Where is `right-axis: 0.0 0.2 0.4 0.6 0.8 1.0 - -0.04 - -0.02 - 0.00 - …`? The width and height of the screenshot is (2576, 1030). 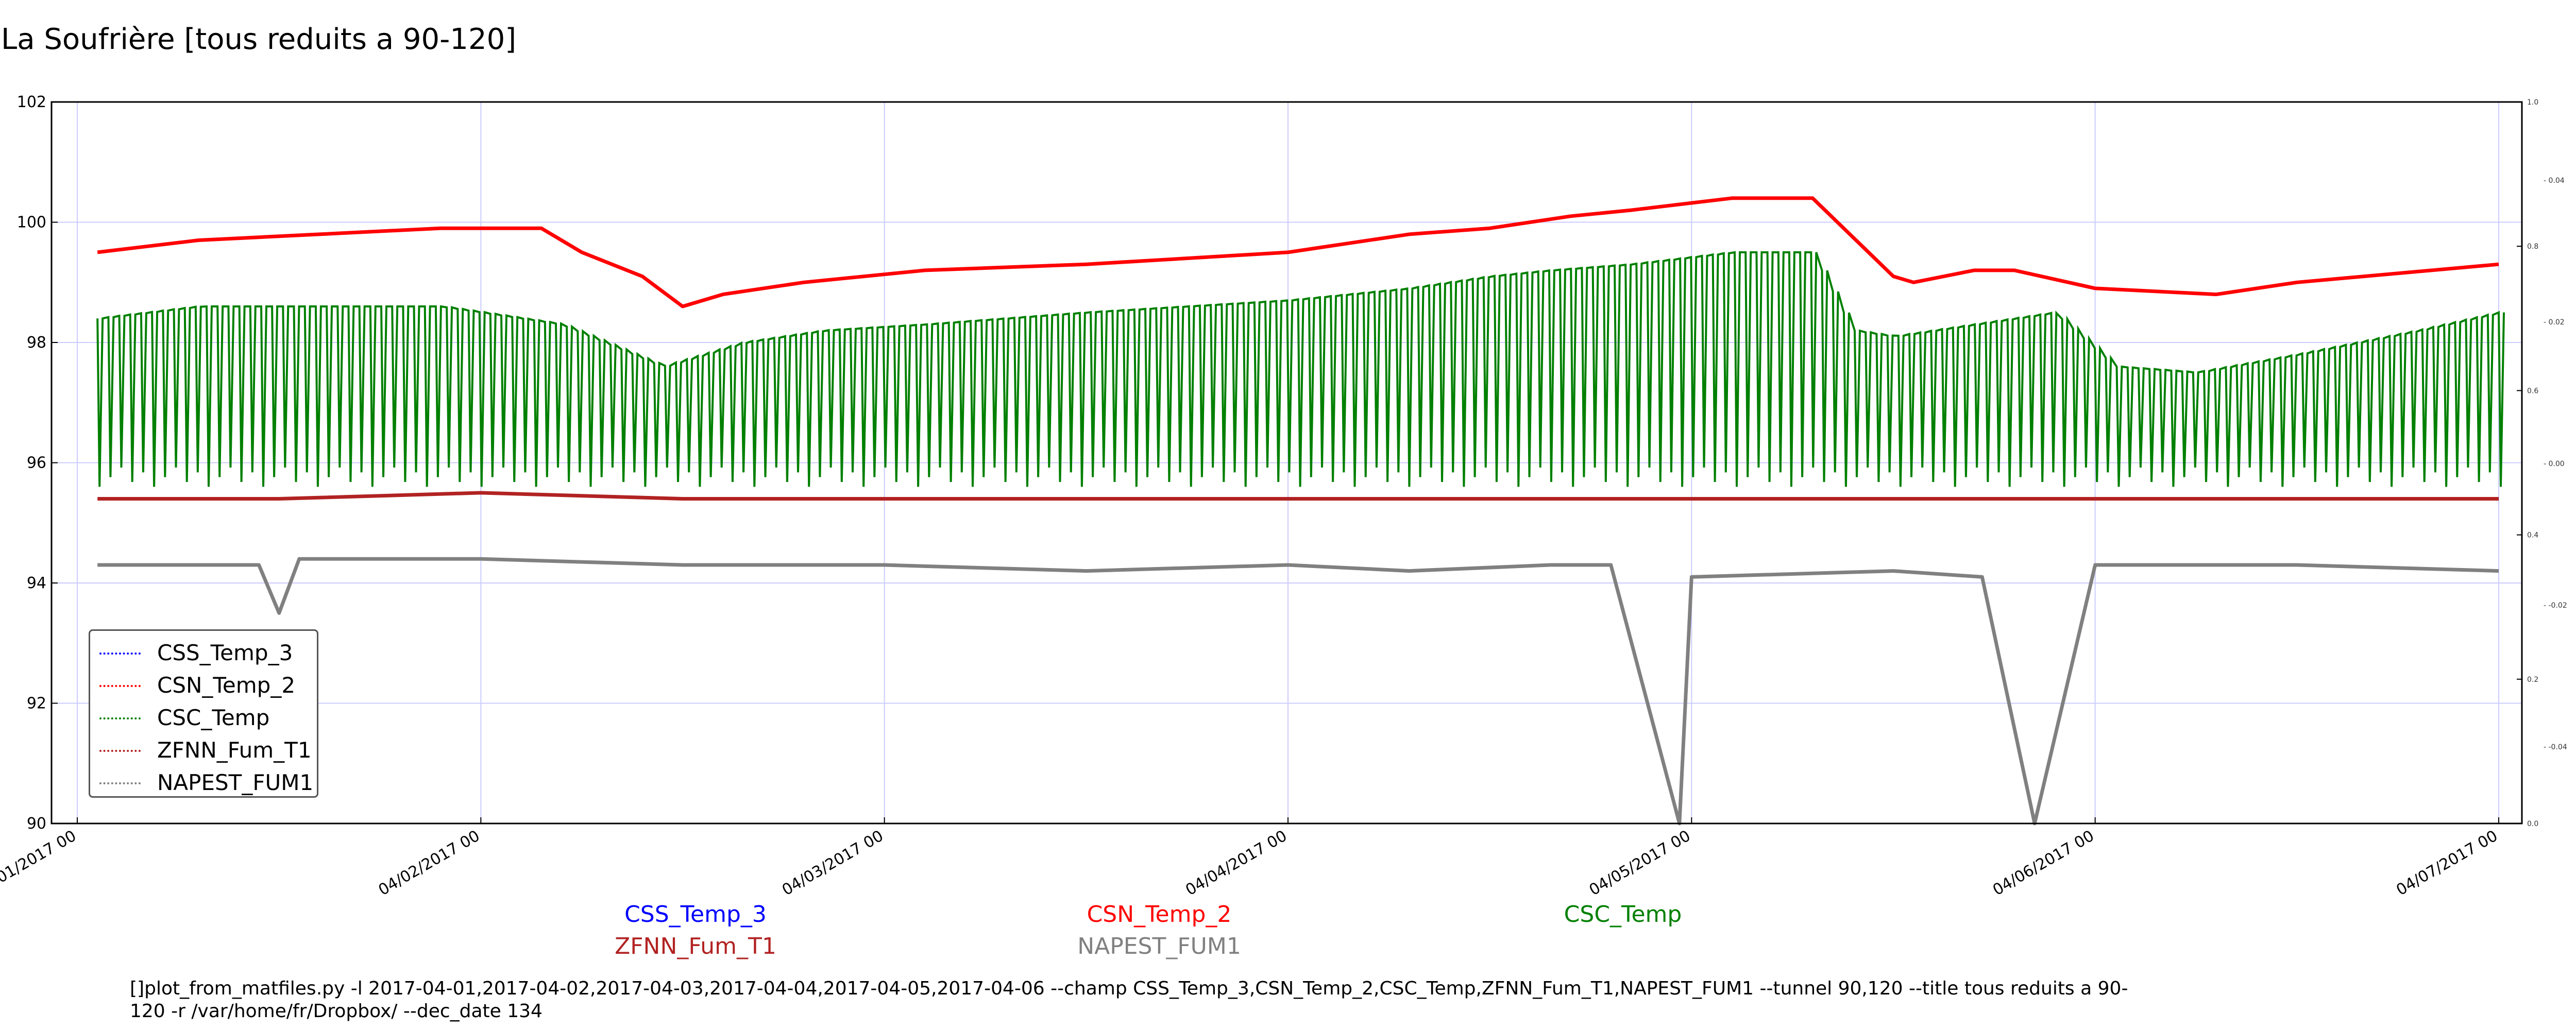
right-axis: 0.0 0.2 0.4 0.6 0.8 1.0 - -0.04 - -0.02 - 0.00 - … is located at coordinates (2542, 463).